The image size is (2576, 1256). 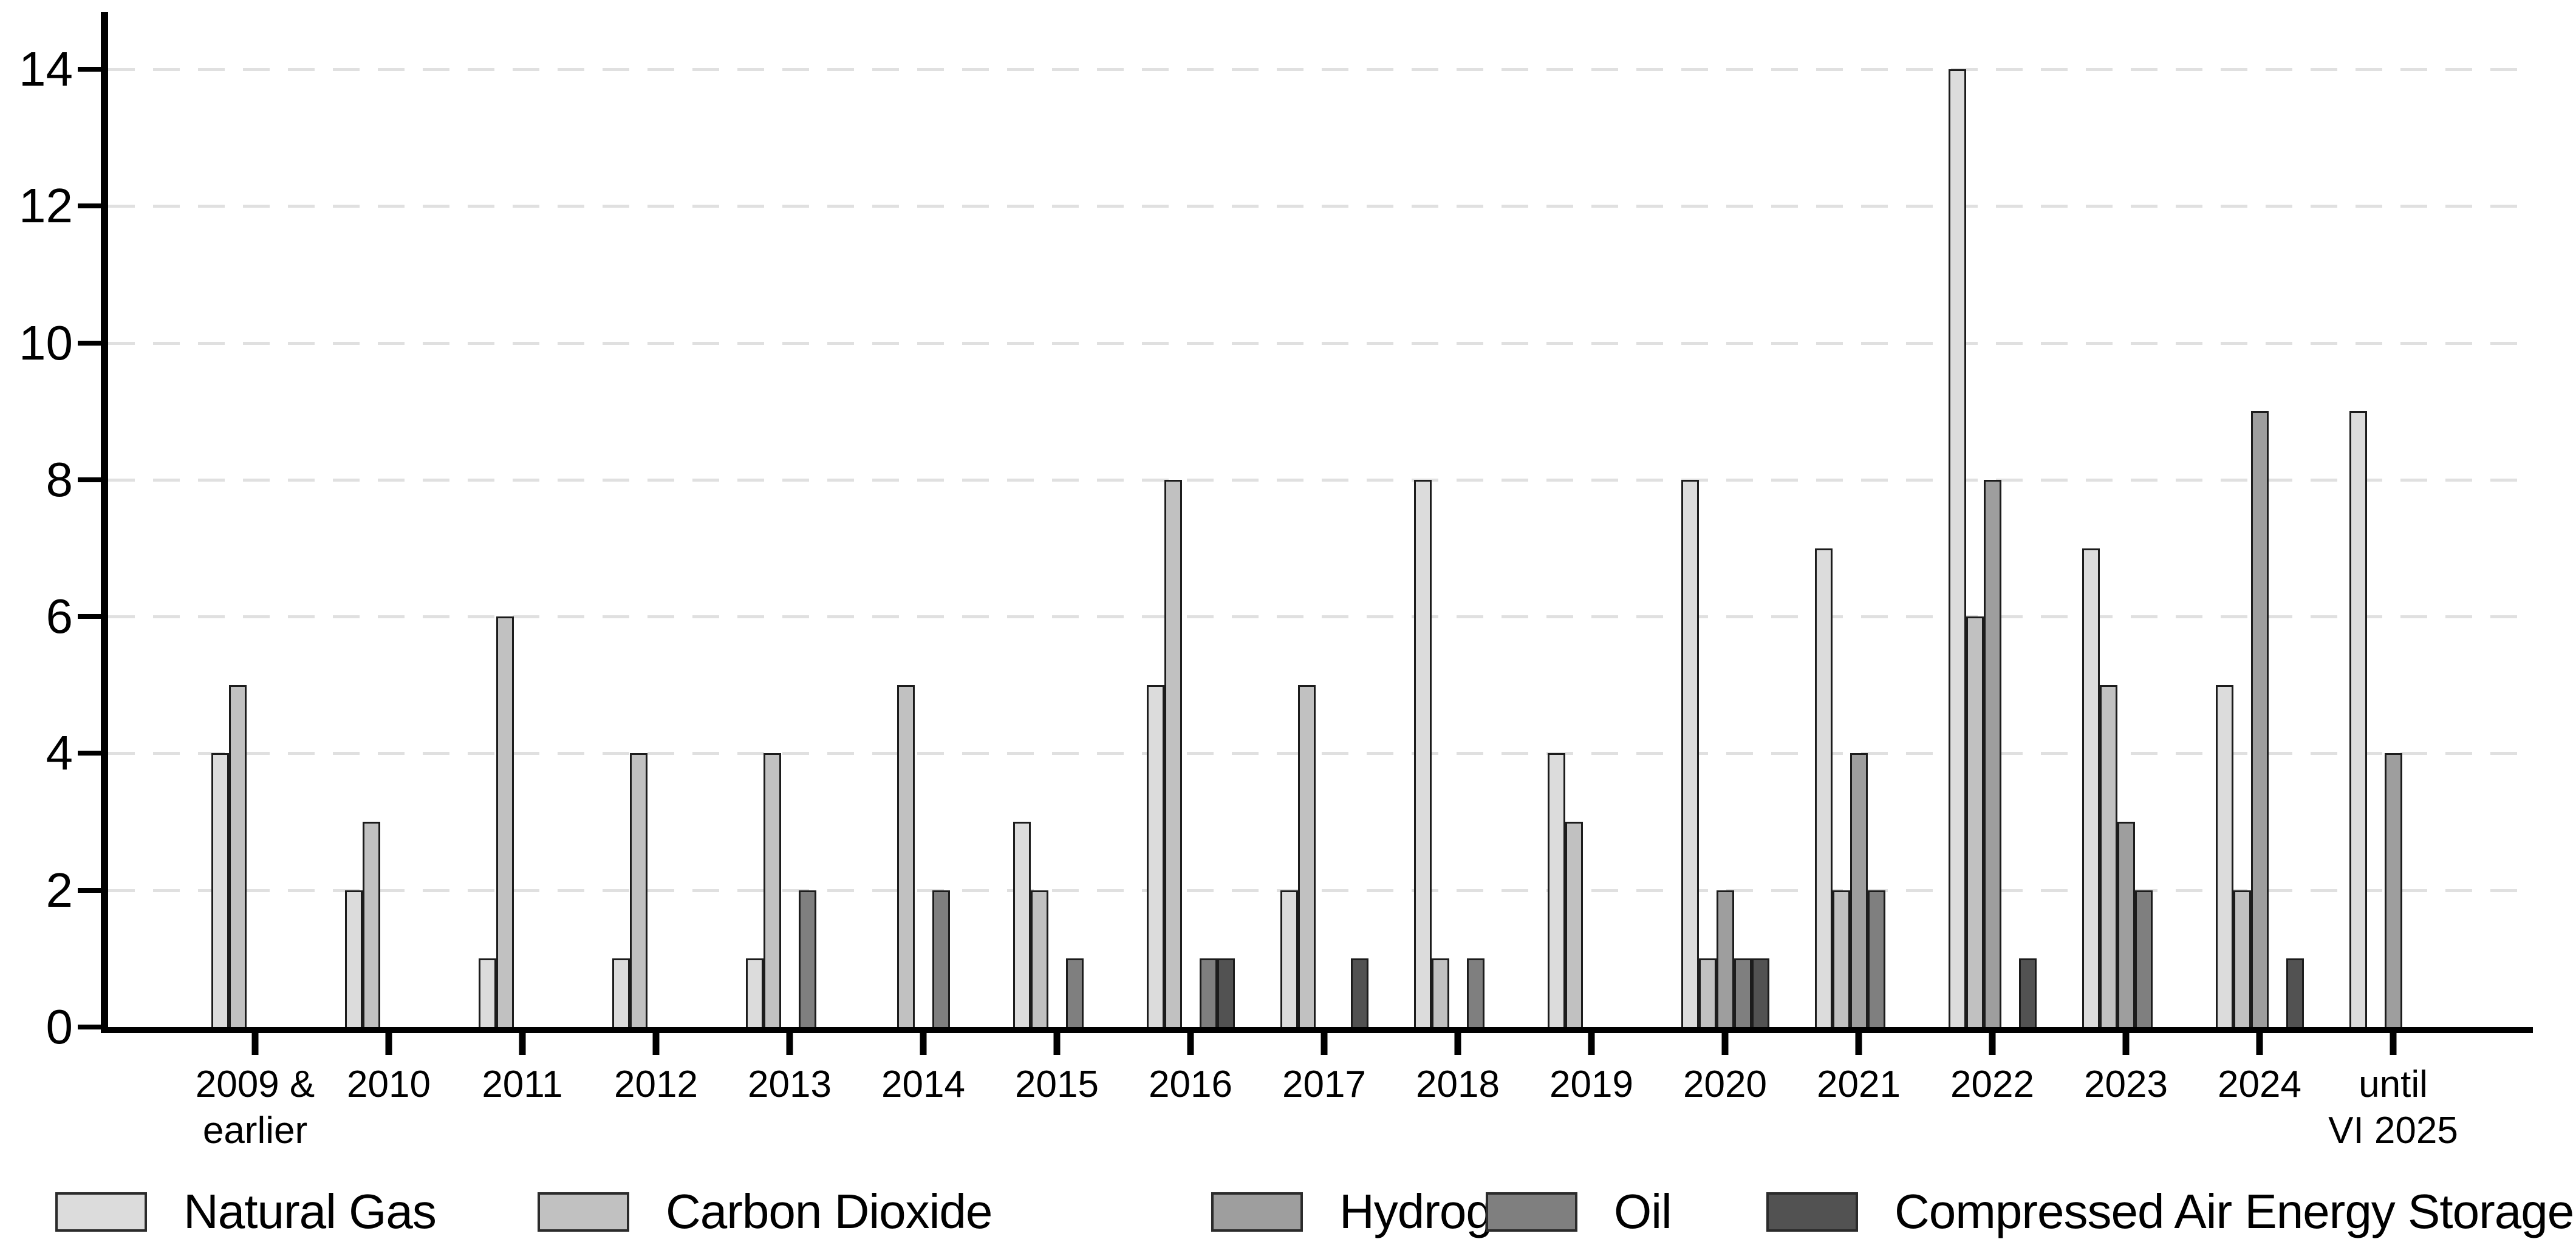 I want to click on legend-label-oil: Oil, so click(x=1643, y=1211).